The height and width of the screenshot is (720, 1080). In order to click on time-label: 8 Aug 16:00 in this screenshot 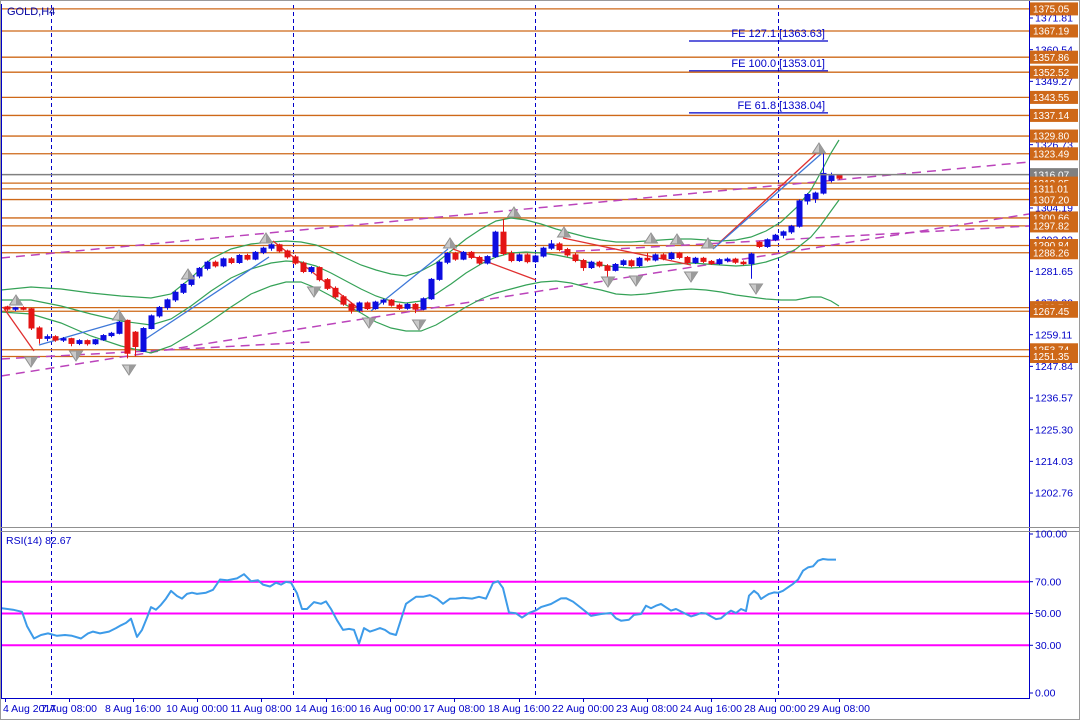, I will do `click(133, 709)`.